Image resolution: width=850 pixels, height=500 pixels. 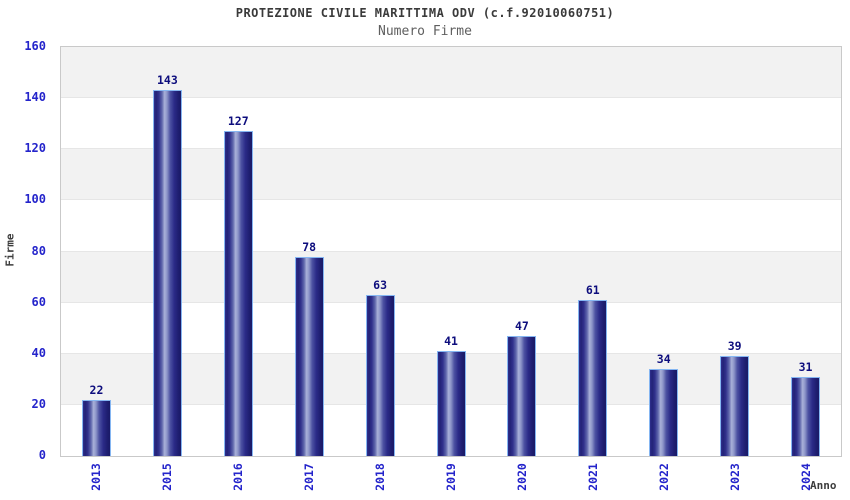 I want to click on bar-2015, so click(x=167, y=273).